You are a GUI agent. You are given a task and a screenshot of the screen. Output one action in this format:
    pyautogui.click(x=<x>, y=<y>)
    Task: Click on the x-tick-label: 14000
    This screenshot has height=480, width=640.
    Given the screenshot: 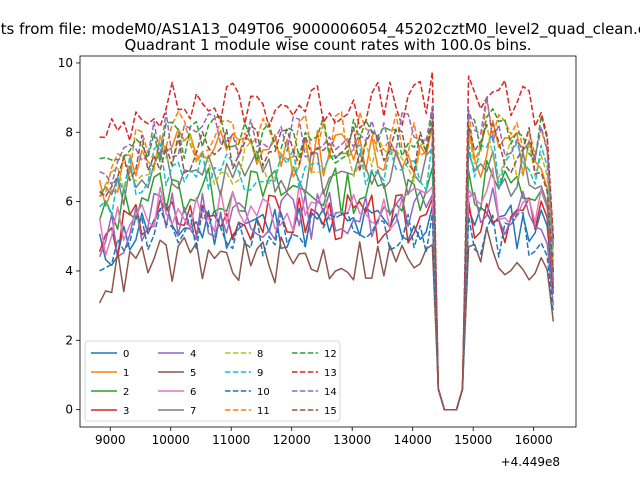 What is the action you would take?
    pyautogui.click(x=413, y=440)
    